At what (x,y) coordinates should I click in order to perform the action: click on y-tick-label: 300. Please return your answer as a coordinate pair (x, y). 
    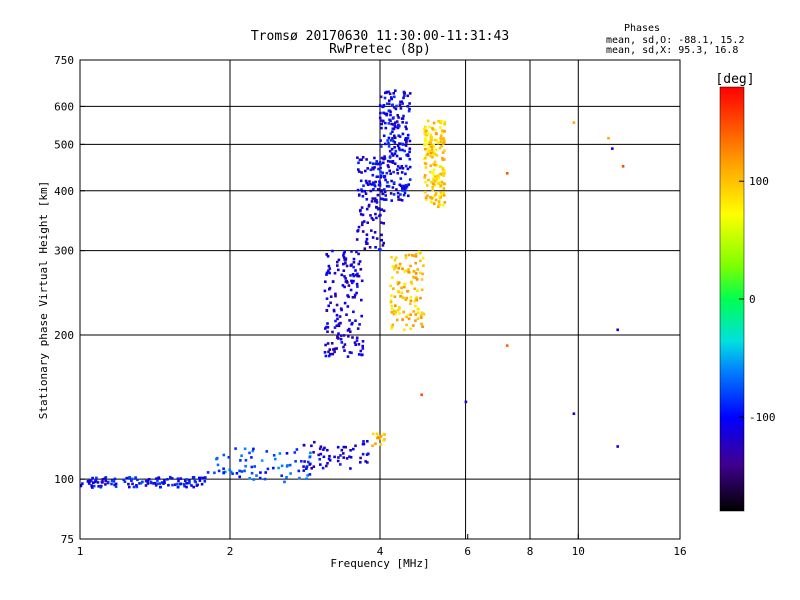
    Looking at the image, I should click on (64, 251).